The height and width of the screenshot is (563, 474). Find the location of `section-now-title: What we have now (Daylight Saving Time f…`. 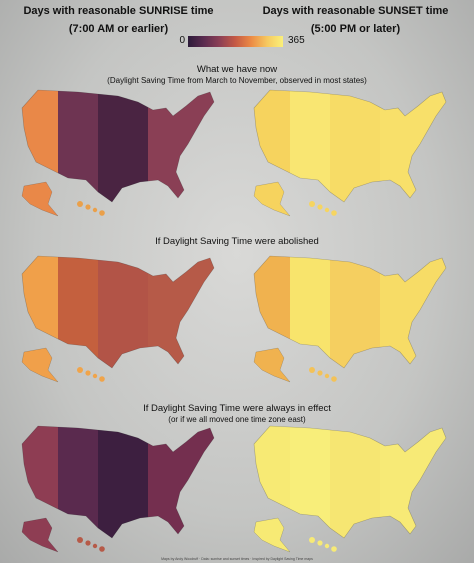

section-now-title: What we have now (Daylight Saving Time f… is located at coordinates (237, 75).